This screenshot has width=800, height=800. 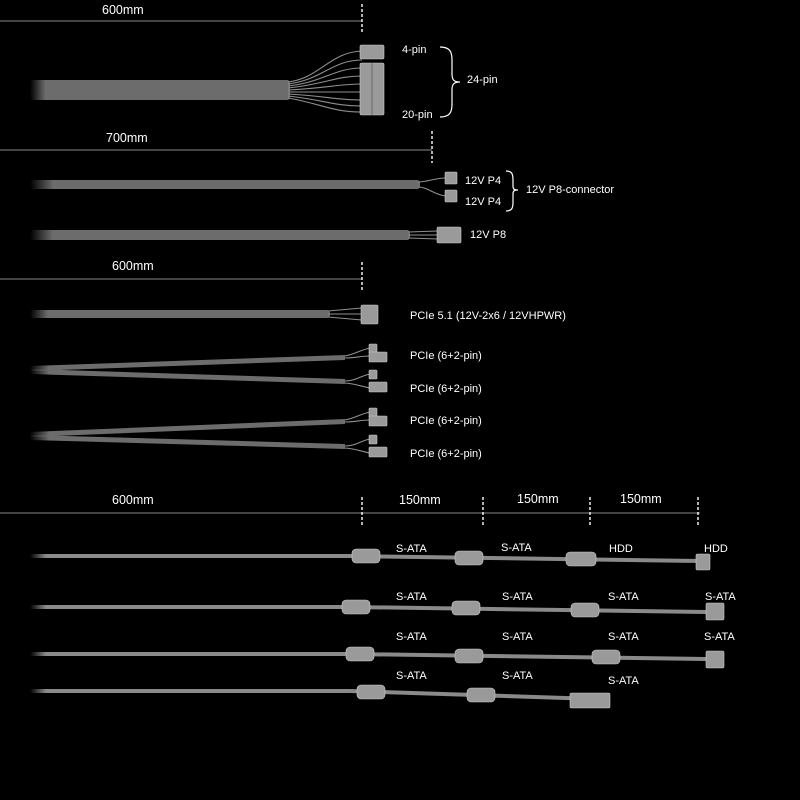 What do you see at coordinates (325, 81) in the screenshot?
I see `atx-wire-fan` at bounding box center [325, 81].